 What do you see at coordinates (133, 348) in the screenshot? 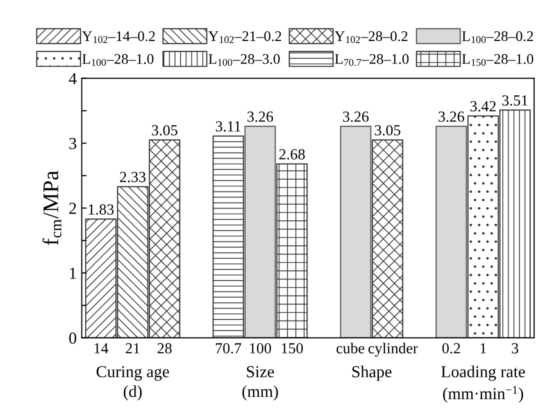
I see `x-tick-label: 21` at bounding box center [133, 348].